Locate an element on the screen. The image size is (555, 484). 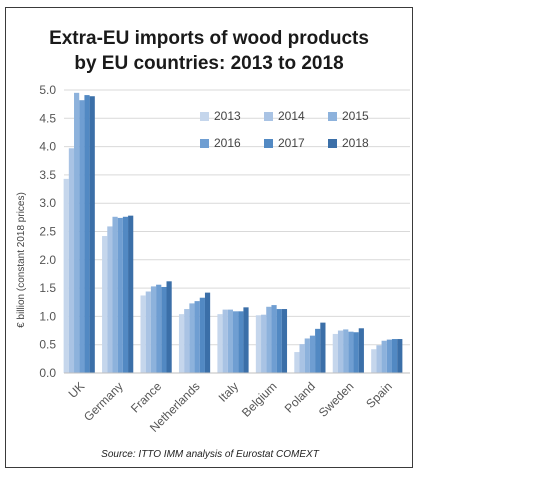
bar-sweden-2015 is located at coordinates (346, 351).